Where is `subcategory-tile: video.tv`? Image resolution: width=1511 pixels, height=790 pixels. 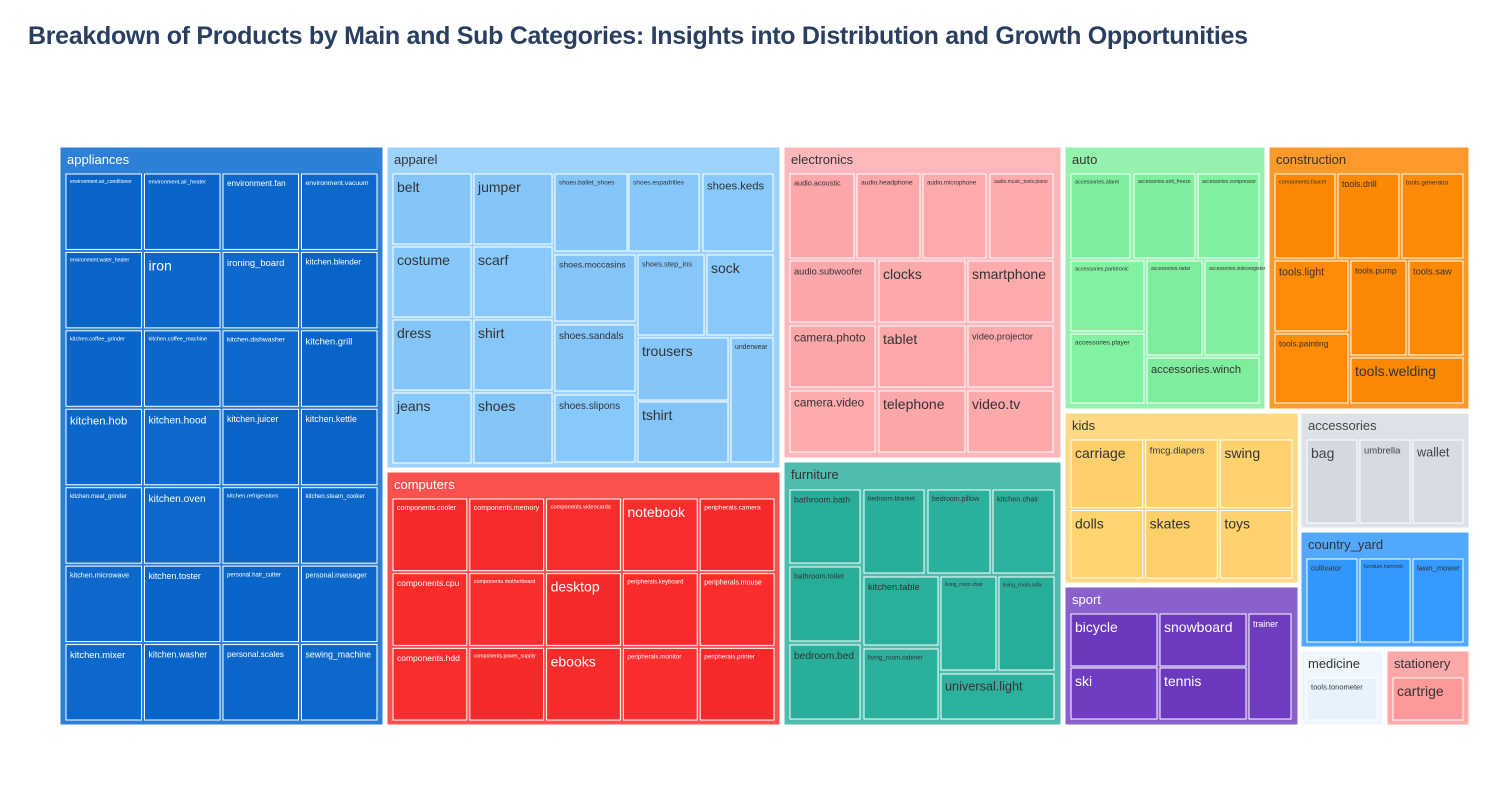
subcategory-tile: video.tv is located at coordinates (1010, 421).